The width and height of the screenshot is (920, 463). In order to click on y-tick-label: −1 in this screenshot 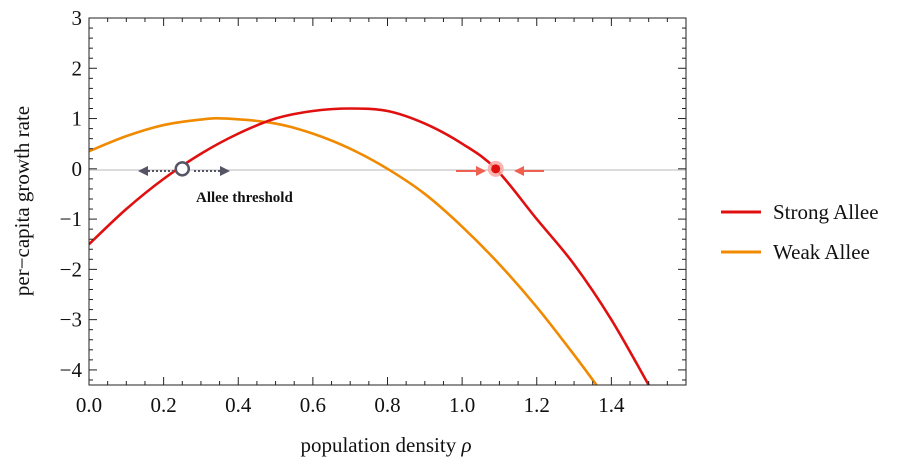, I will do `click(71, 219)`.